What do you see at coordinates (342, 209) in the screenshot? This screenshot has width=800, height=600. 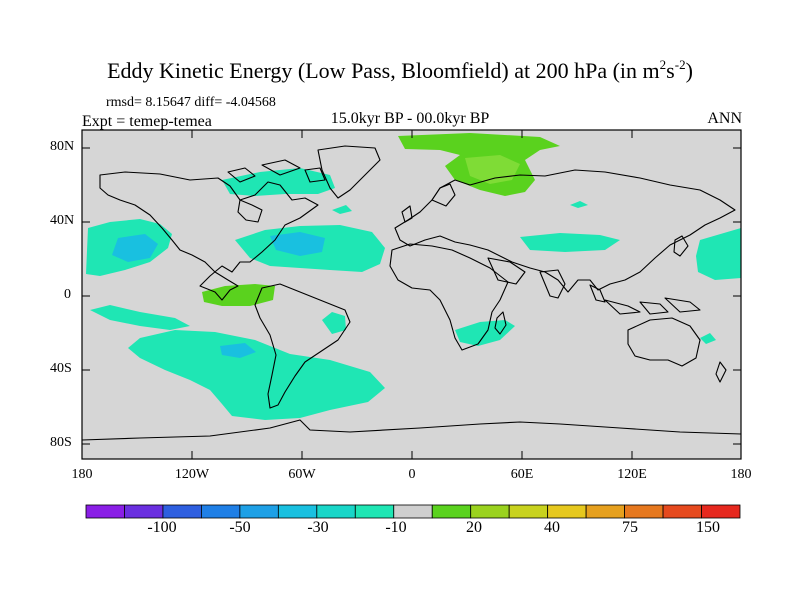 I see `negative-region-europe` at bounding box center [342, 209].